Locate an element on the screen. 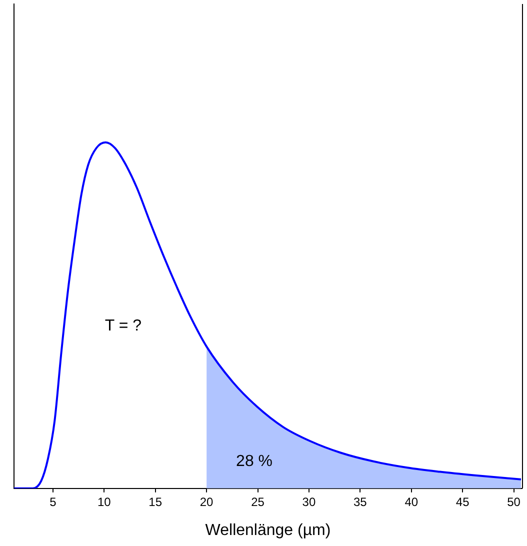 The height and width of the screenshot is (546, 527). x-tick-label: 15 is located at coordinates (155, 501).